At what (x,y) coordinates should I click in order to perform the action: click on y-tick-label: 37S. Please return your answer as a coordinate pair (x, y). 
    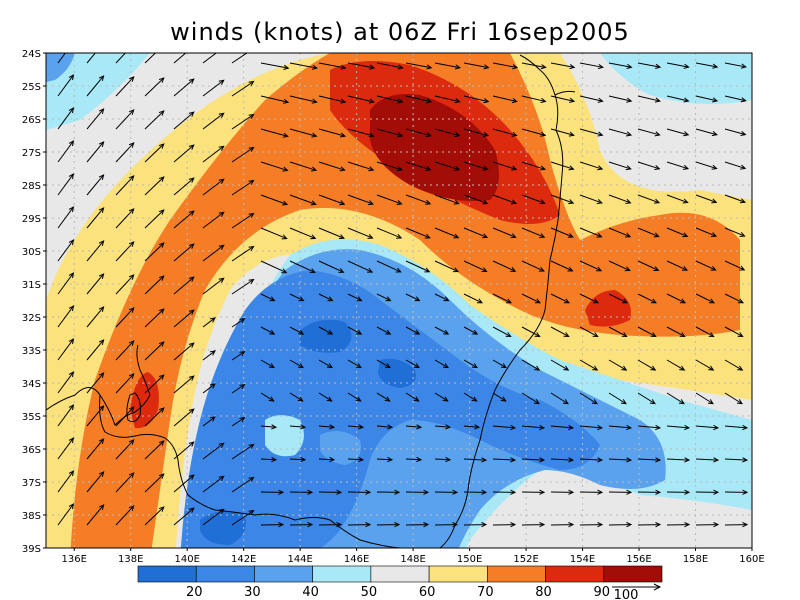
    Looking at the image, I should click on (31, 483).